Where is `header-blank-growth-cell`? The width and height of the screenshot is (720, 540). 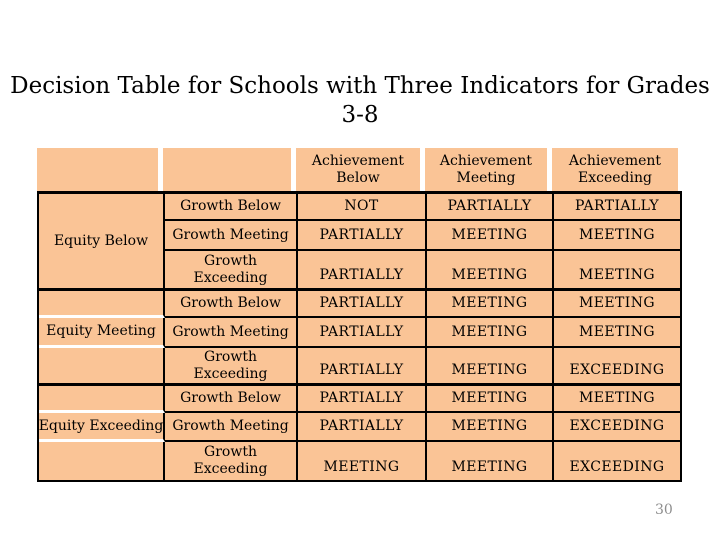 header-blank-growth-cell is located at coordinates (229, 169).